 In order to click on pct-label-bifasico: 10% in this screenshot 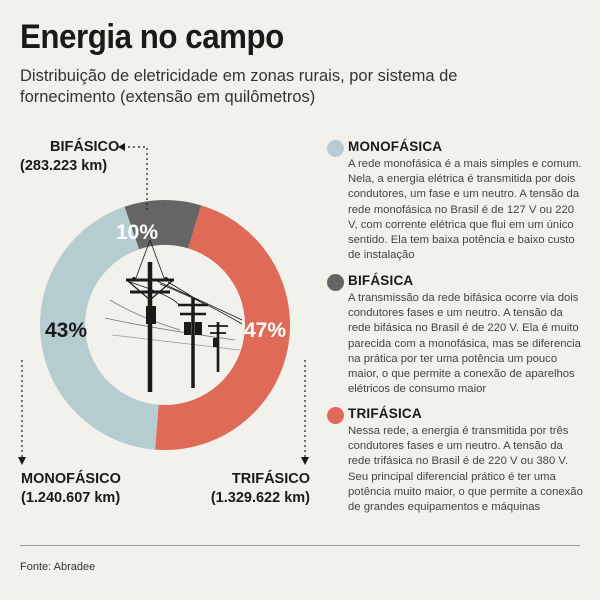, I will do `click(137, 232)`.